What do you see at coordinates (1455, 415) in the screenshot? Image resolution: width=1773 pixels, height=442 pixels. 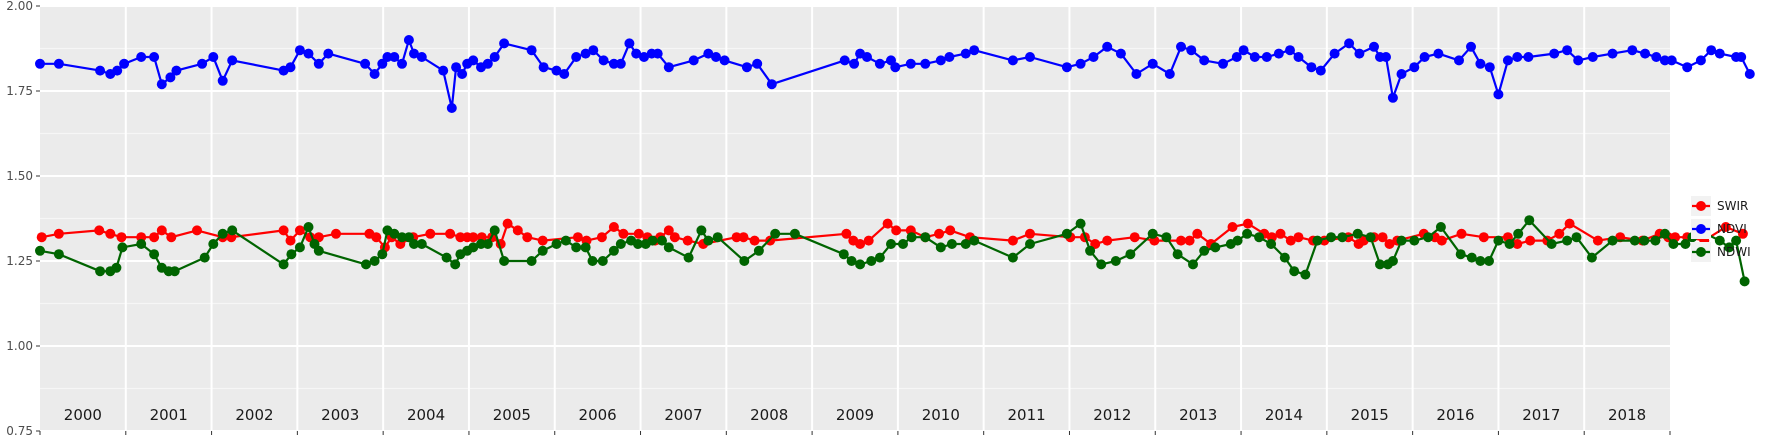 I see `year-label-2016: 2016` at bounding box center [1455, 415].